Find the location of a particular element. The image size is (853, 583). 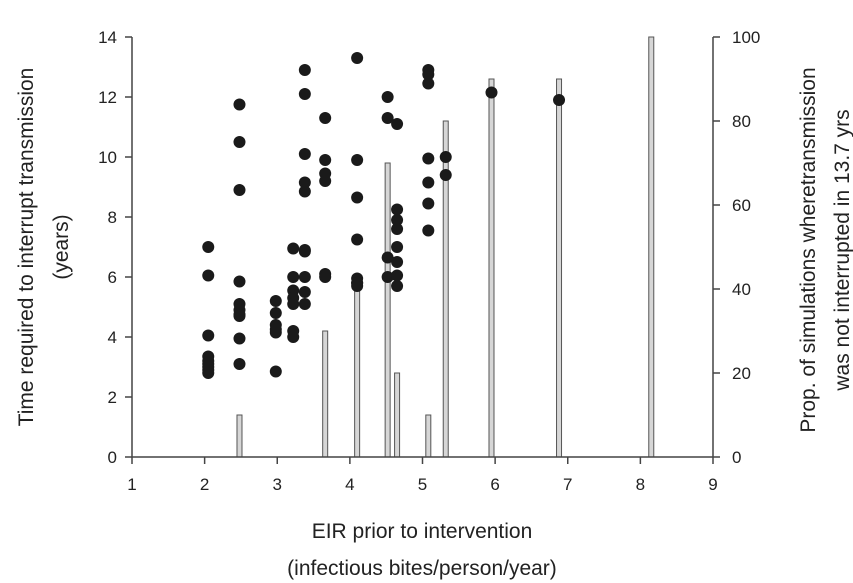

y-axis-label: Time required to interrupt transmission is located at coordinates (26, 247).